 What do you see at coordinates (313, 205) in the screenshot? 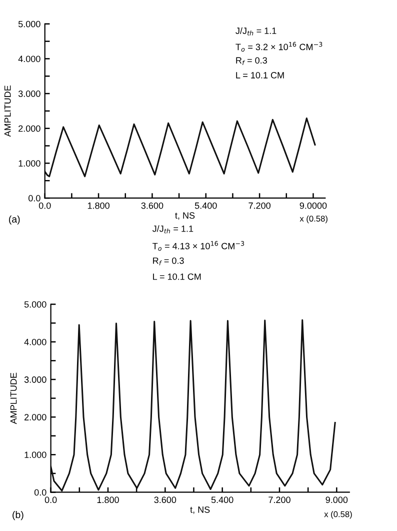
I see `x-tick-label: 9.0000` at bounding box center [313, 205].